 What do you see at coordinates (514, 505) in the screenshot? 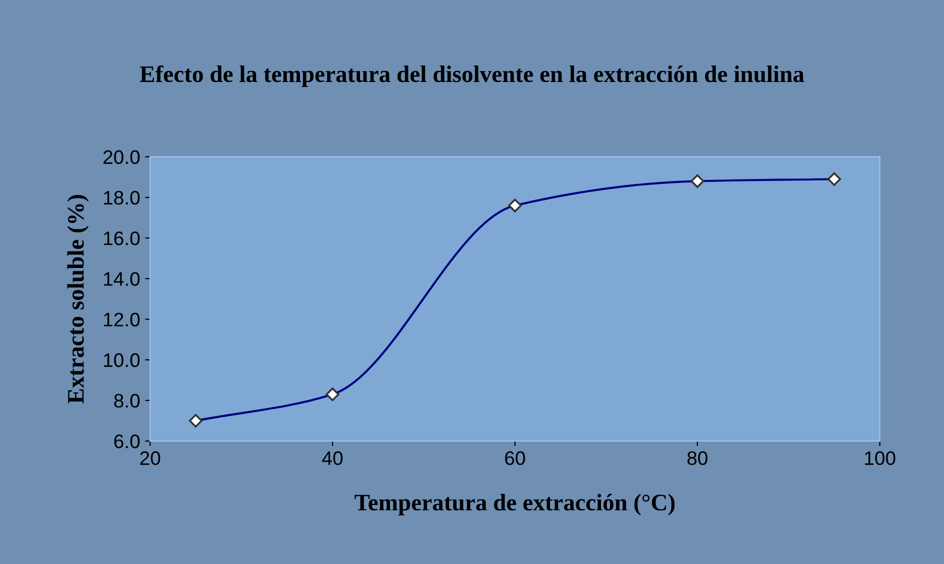
I see `x-axis-title: Temperatura de extracción (°C)` at bounding box center [514, 505].